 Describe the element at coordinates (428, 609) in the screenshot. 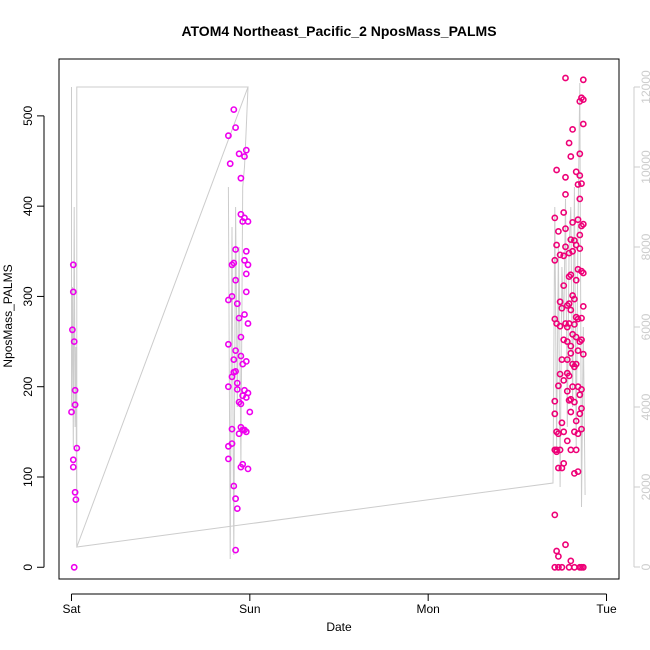

I see `x-tick-label: Mon` at that location.